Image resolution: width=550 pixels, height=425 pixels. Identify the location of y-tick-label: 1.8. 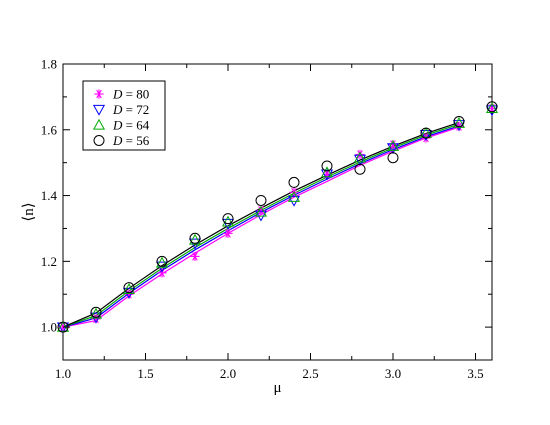
(49, 64).